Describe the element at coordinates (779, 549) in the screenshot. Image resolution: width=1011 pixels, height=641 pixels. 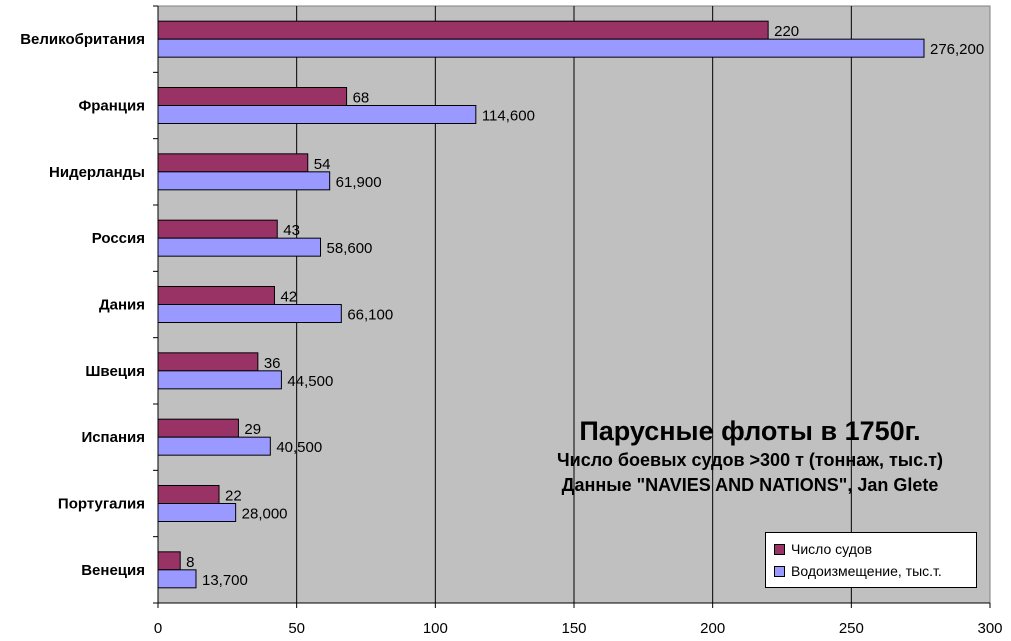
I see `legend-swatch-ships` at that location.